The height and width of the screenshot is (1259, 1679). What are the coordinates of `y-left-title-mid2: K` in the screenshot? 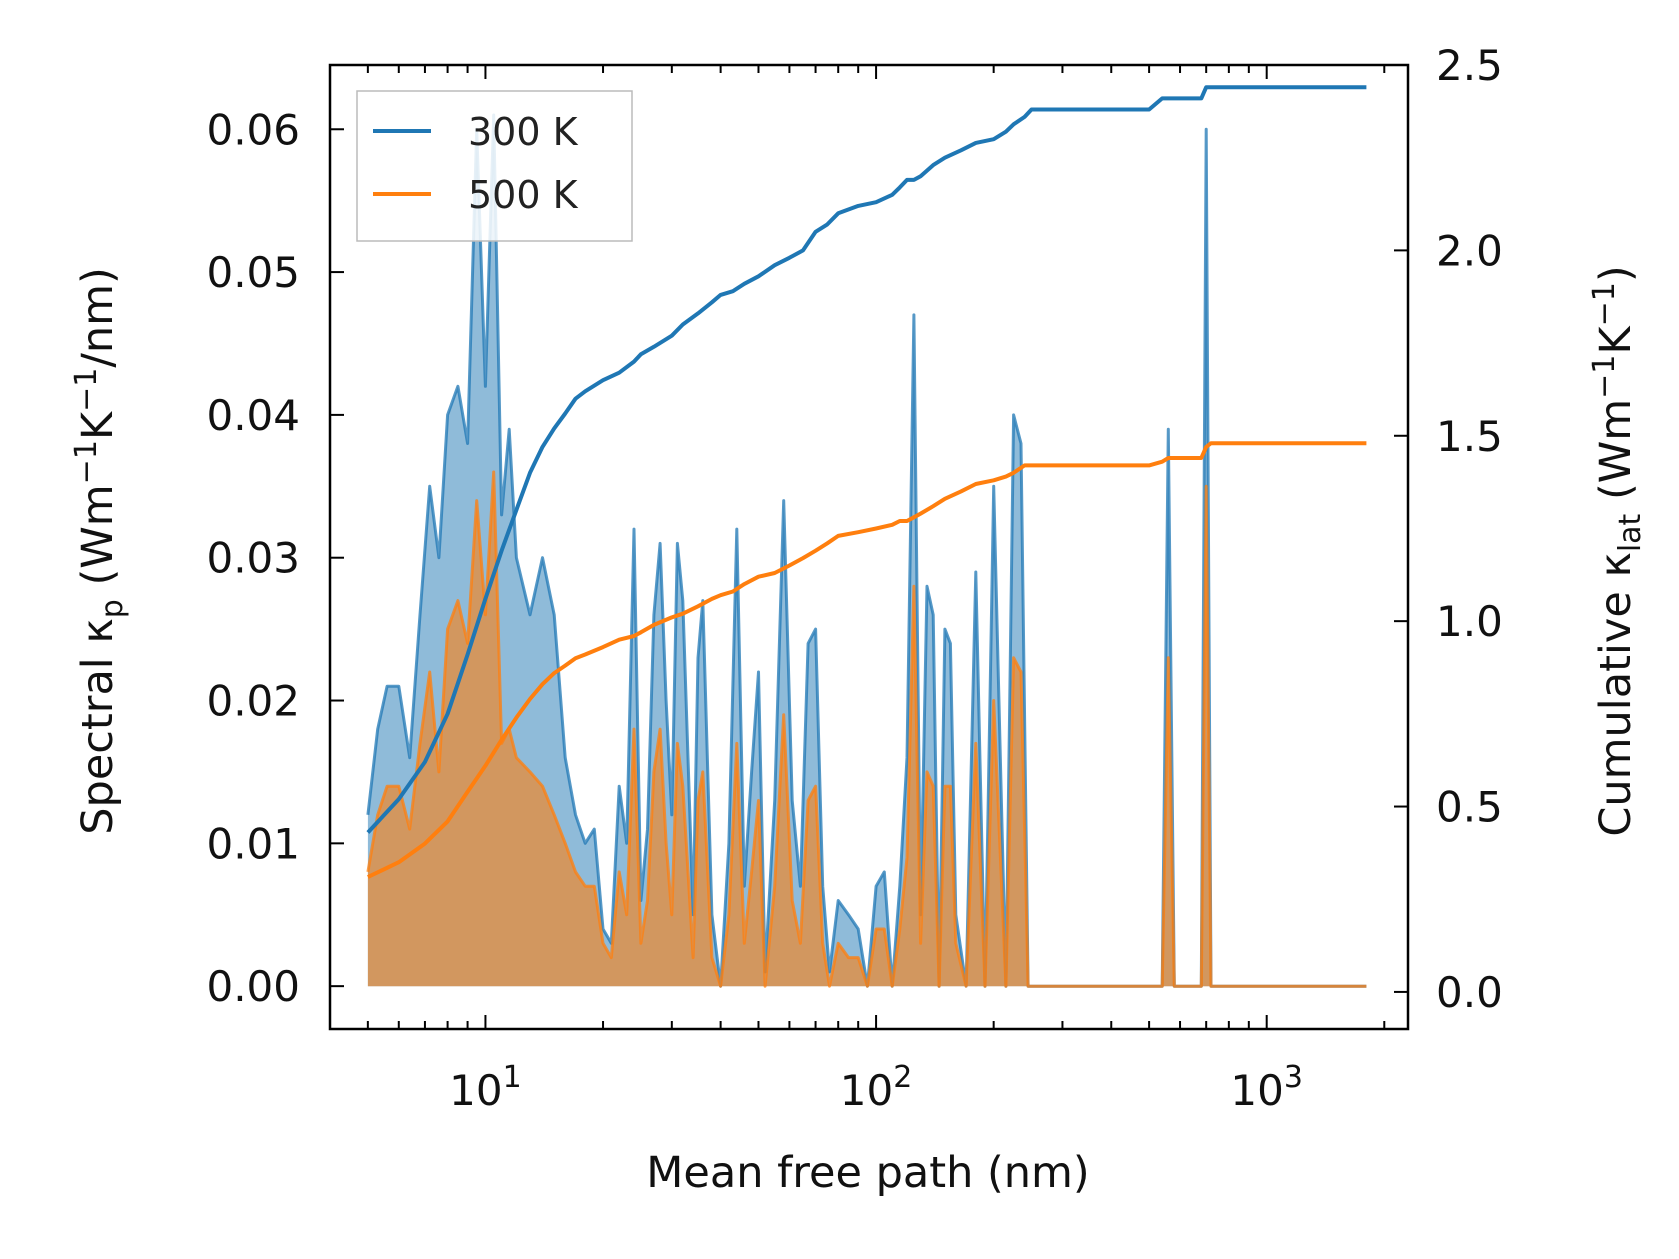 It's located at (98, 425).